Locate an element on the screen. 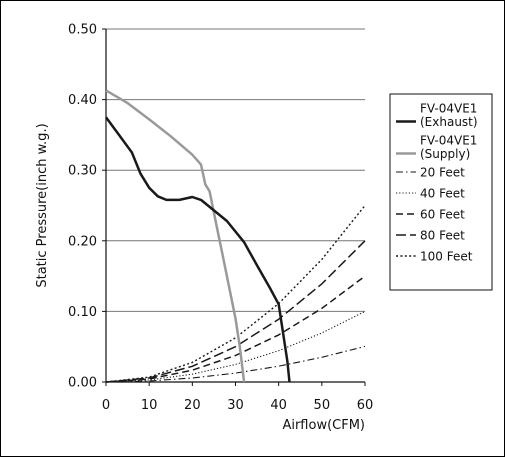 The width and height of the screenshot is (505, 458). y-axis-label: Static Pressure(inch w.g.) is located at coordinates (42, 205).